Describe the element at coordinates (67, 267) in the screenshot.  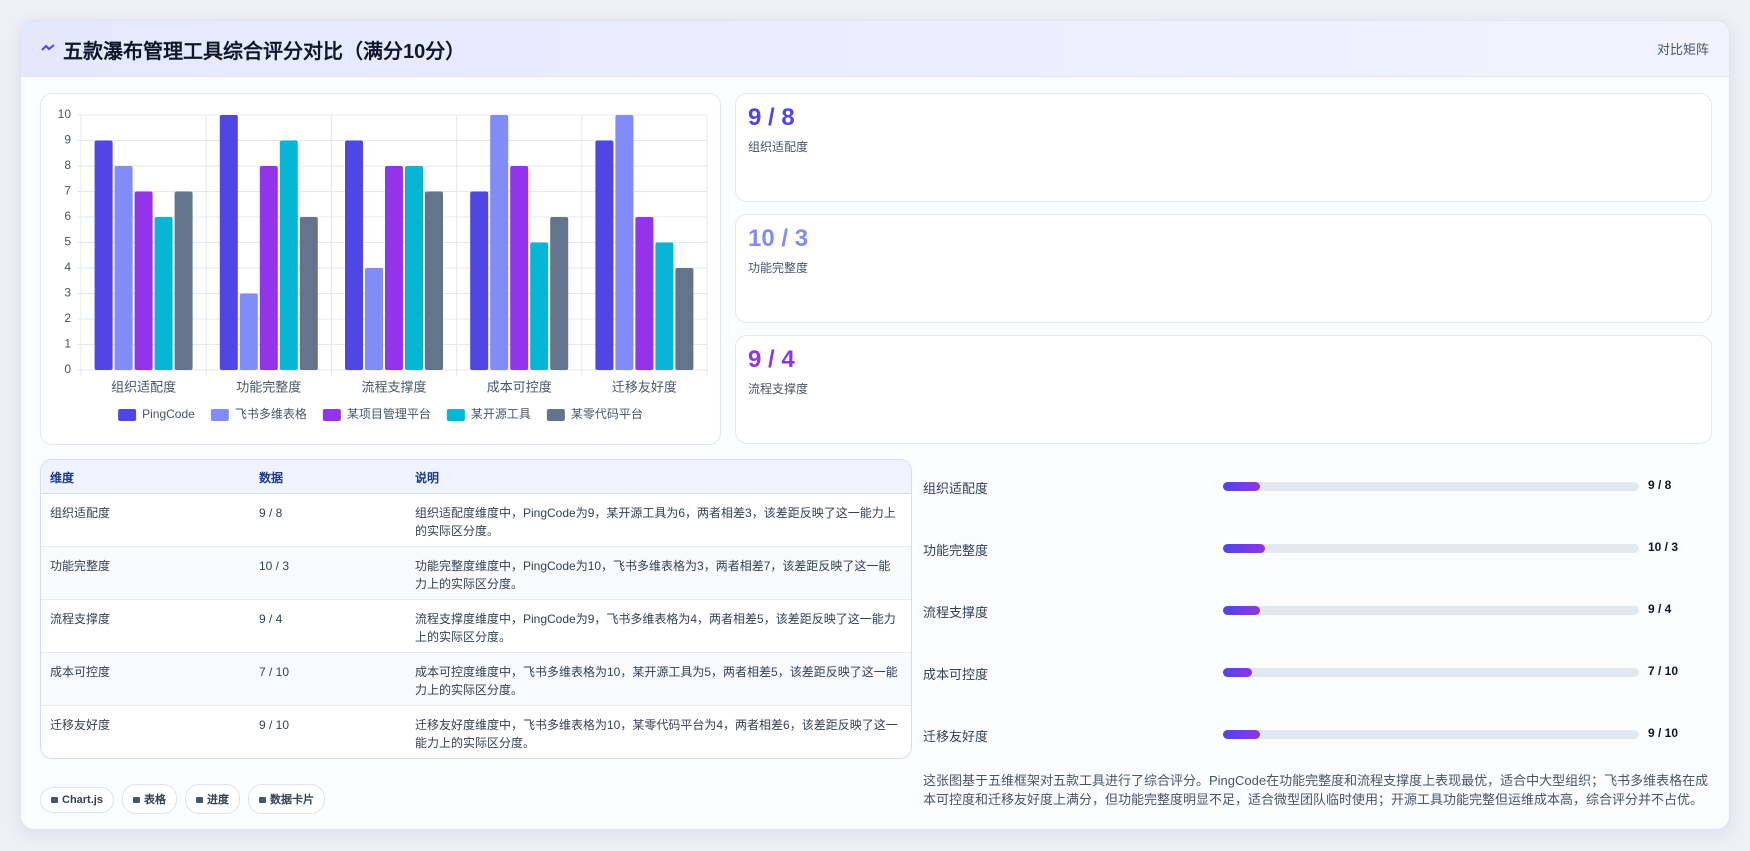
I see `y-tick-label: 4` at that location.